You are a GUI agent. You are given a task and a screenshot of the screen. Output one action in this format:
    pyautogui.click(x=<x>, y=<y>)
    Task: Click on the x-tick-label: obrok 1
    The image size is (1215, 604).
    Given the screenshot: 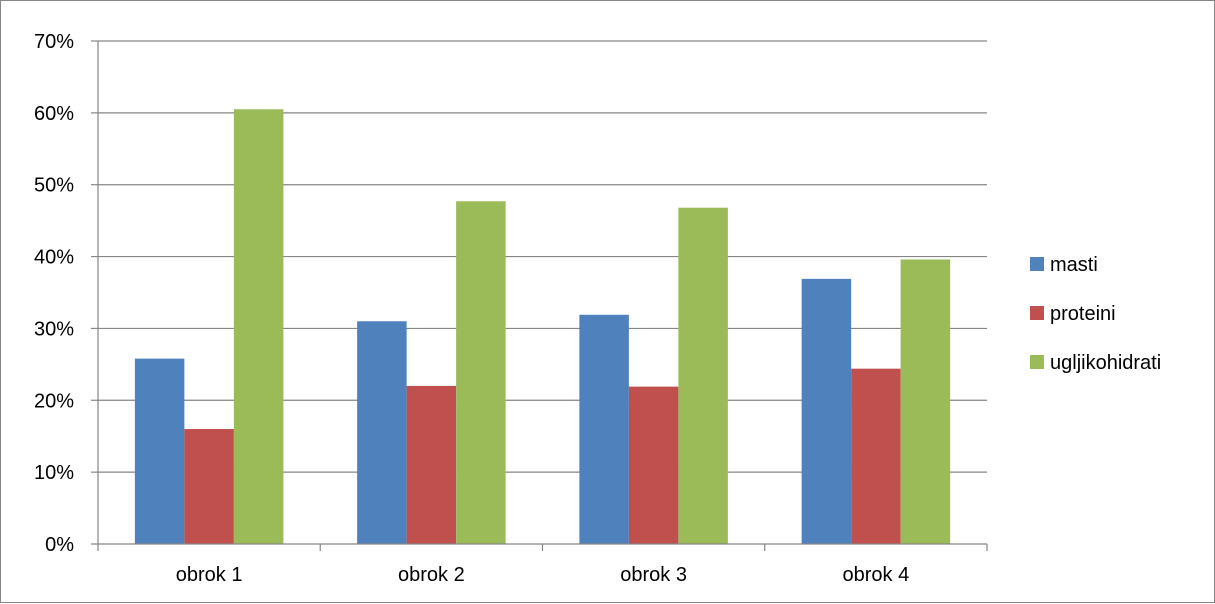 What is the action you would take?
    pyautogui.click(x=209, y=575)
    